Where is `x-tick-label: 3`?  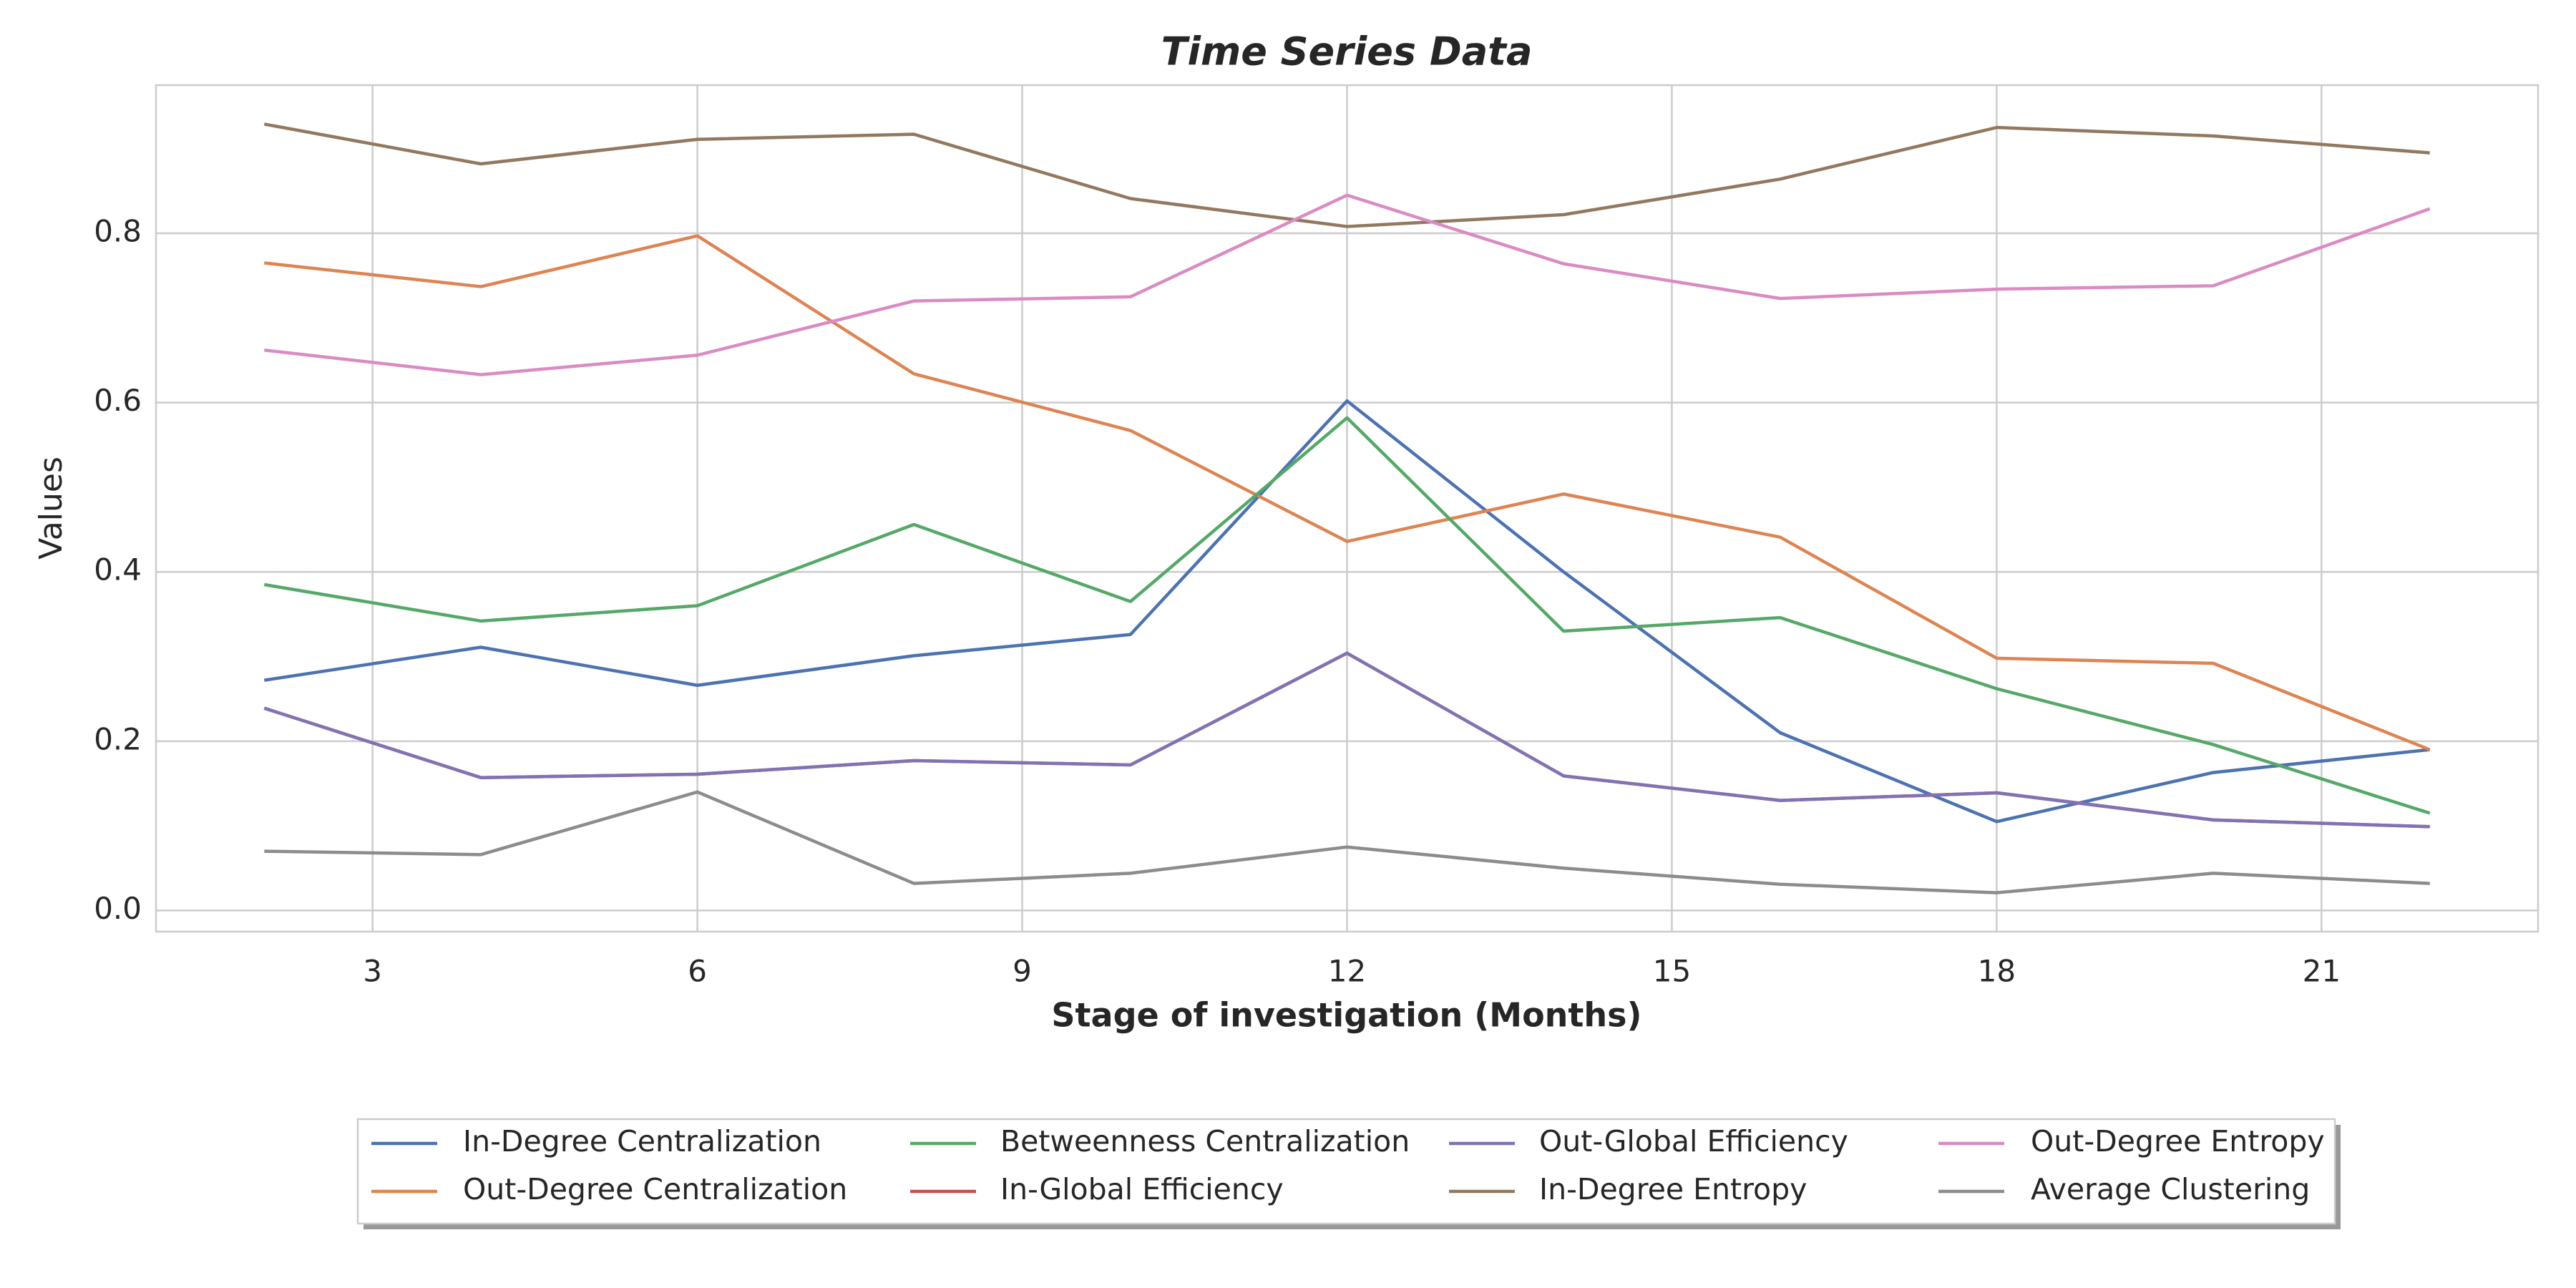 x-tick-label: 3 is located at coordinates (372, 971).